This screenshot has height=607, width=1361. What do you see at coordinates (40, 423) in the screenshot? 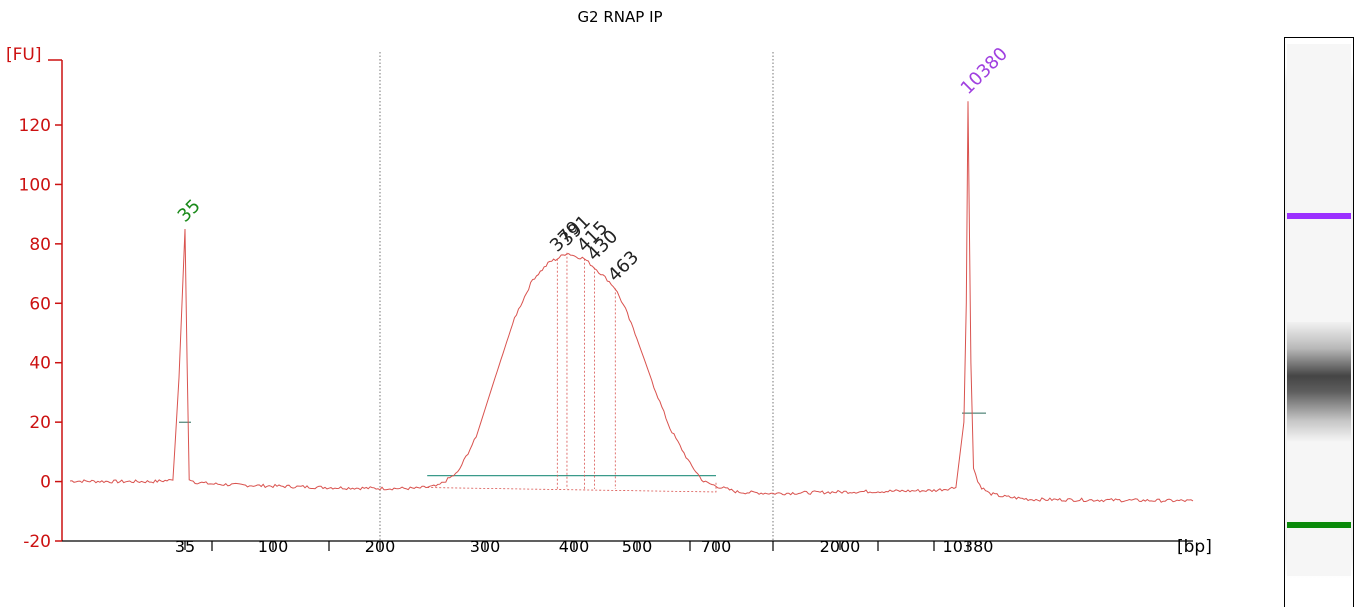
I see `y-tick-label: 20` at bounding box center [40, 423].